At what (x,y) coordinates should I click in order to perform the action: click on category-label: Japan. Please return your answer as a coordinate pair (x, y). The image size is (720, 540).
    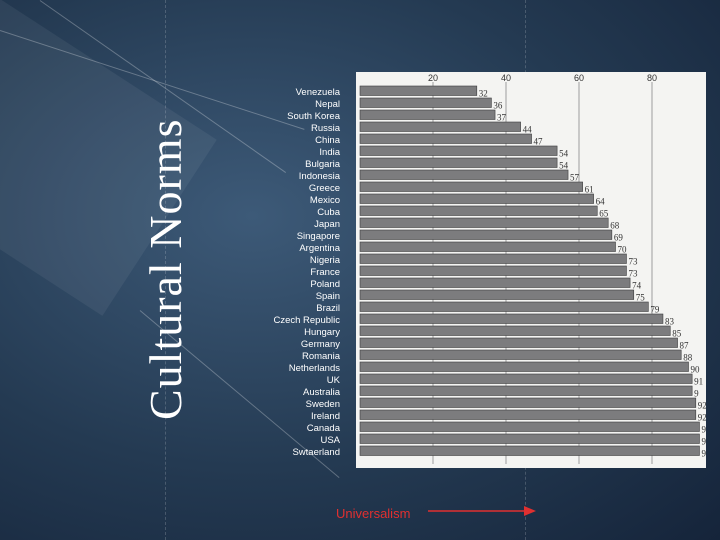
    Looking at the image, I should click on (327, 224).